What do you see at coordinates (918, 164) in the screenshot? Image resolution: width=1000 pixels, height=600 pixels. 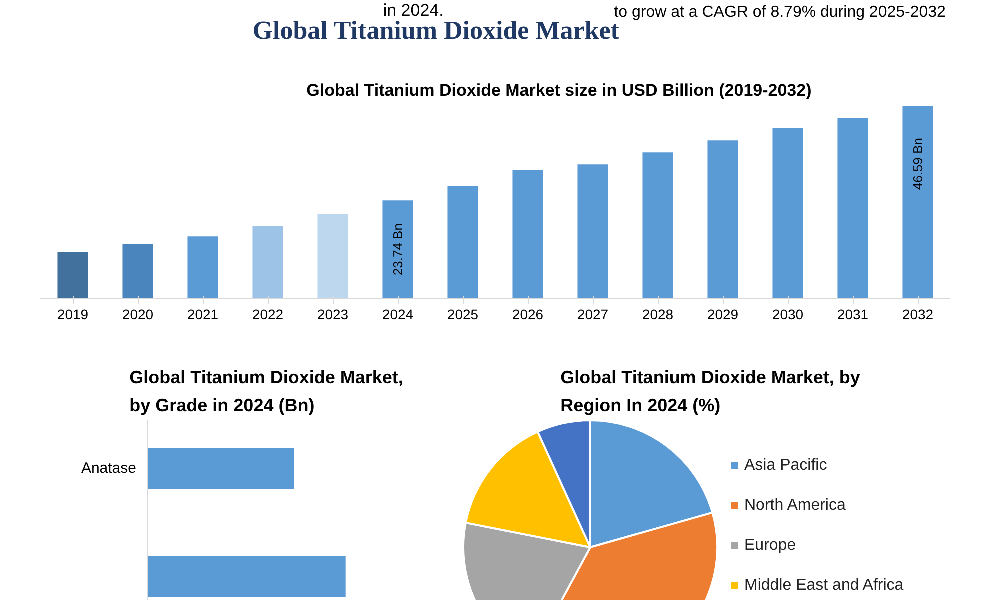 I see `data-label: 46.59 Bn` at bounding box center [918, 164].